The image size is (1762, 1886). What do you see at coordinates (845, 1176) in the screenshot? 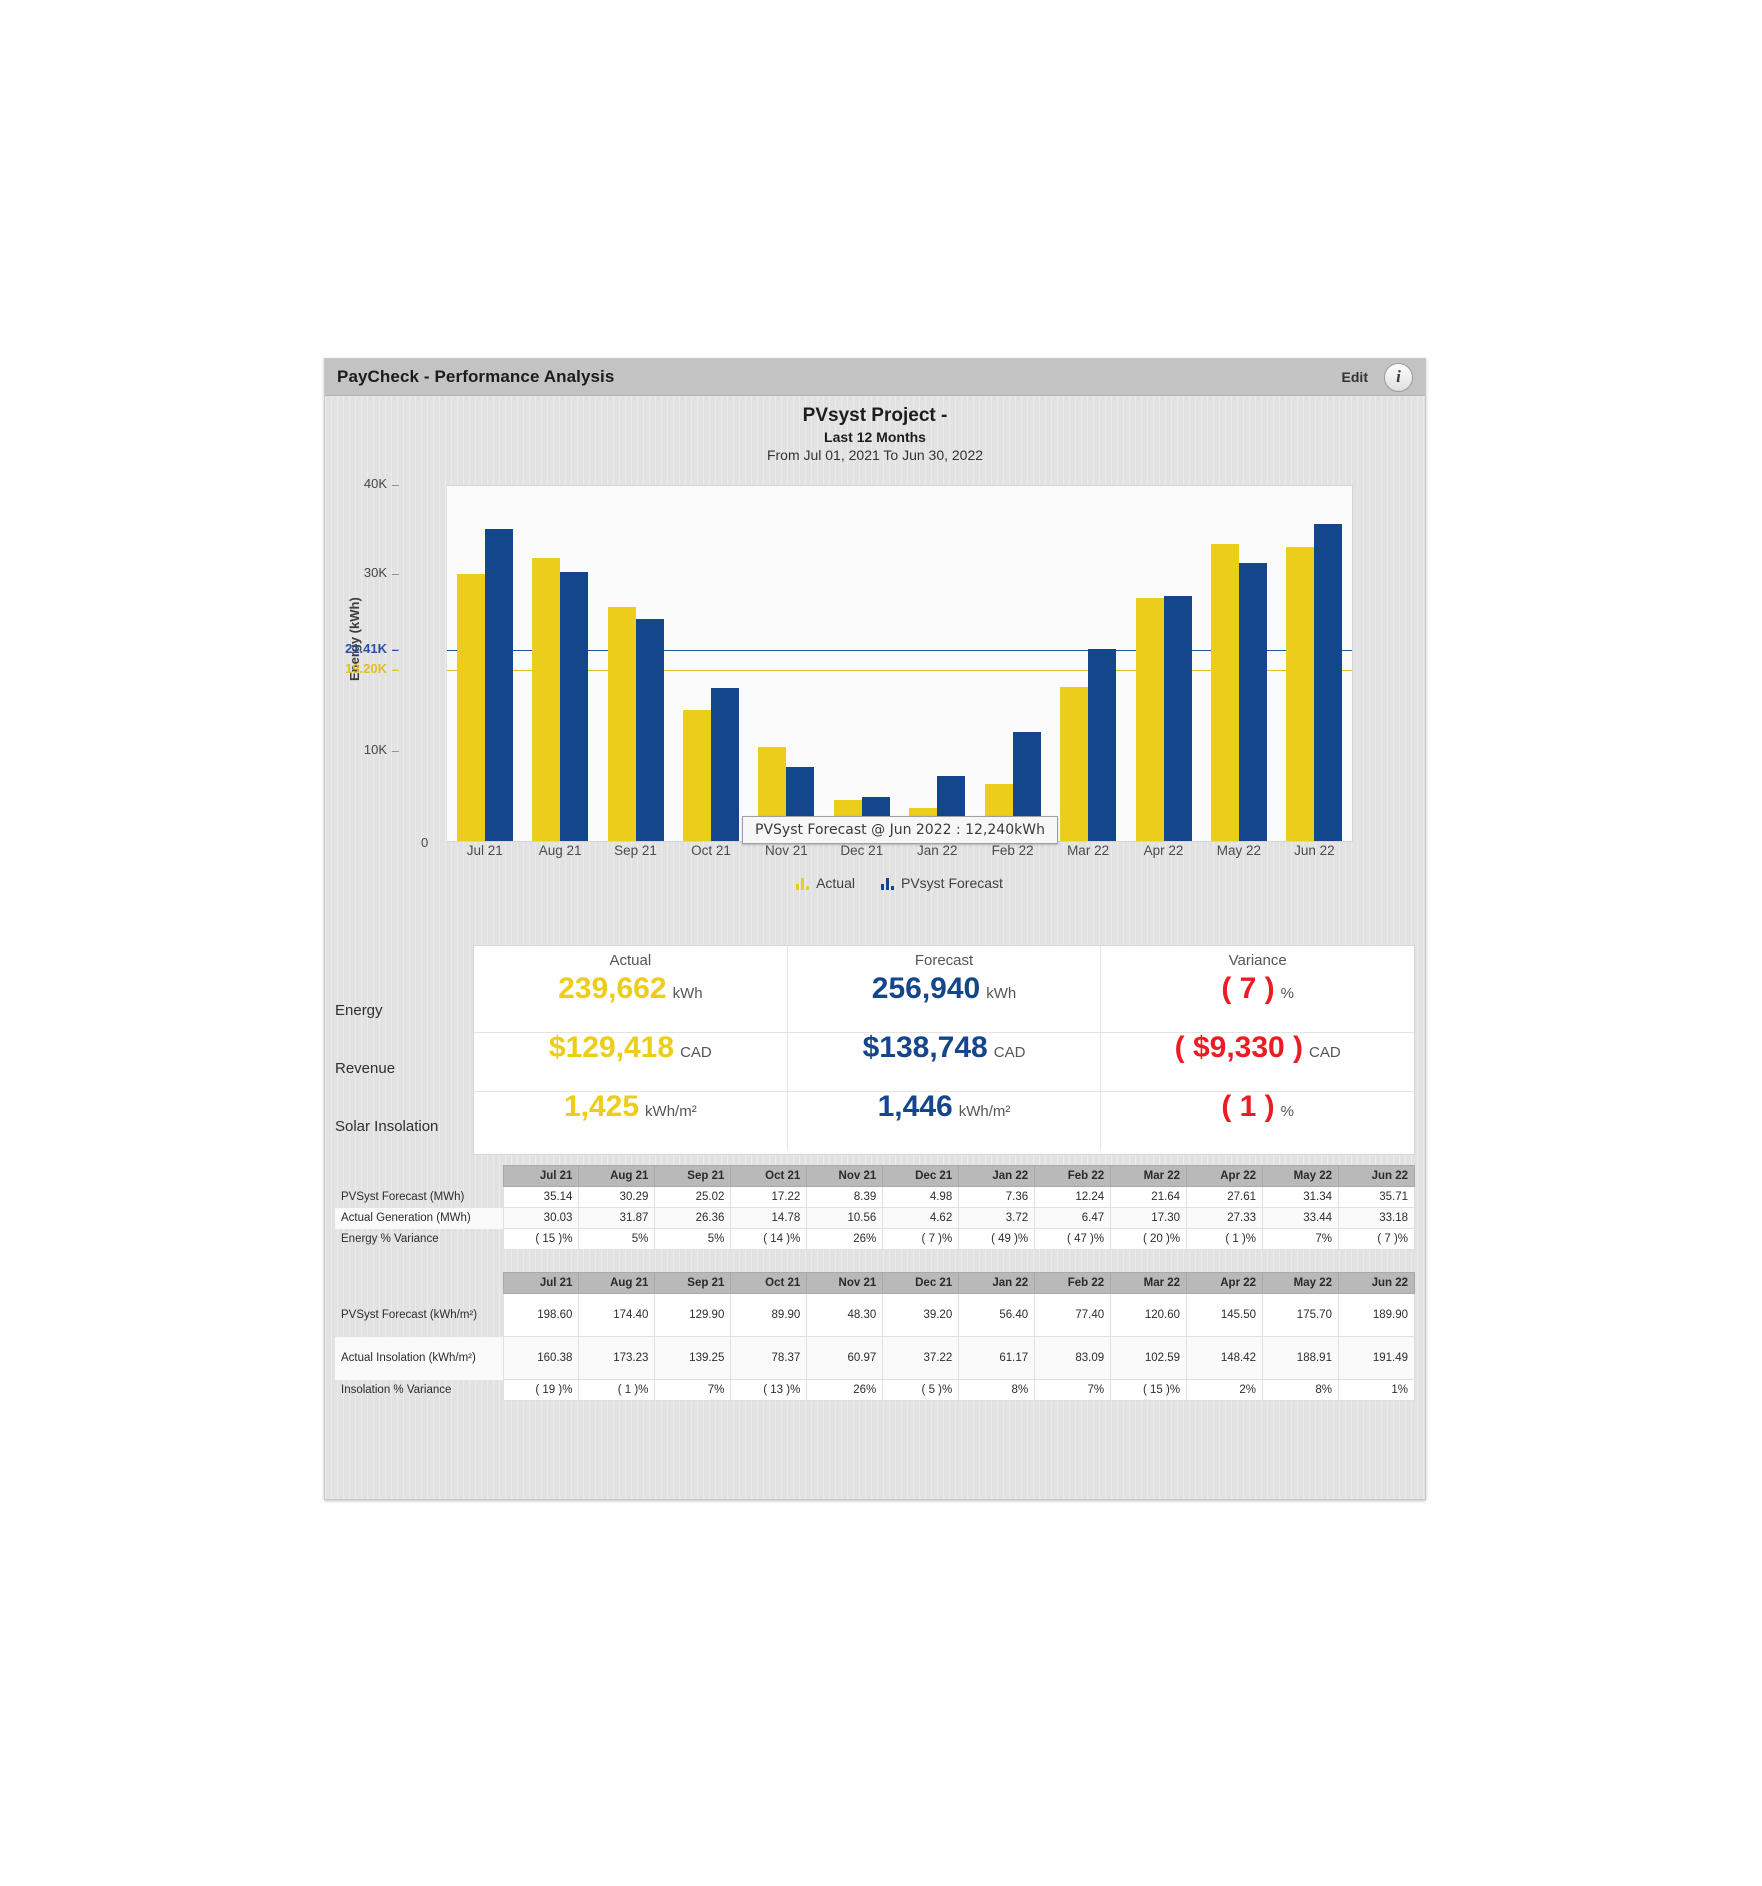
I see `table-column-header: Nov 21` at bounding box center [845, 1176].